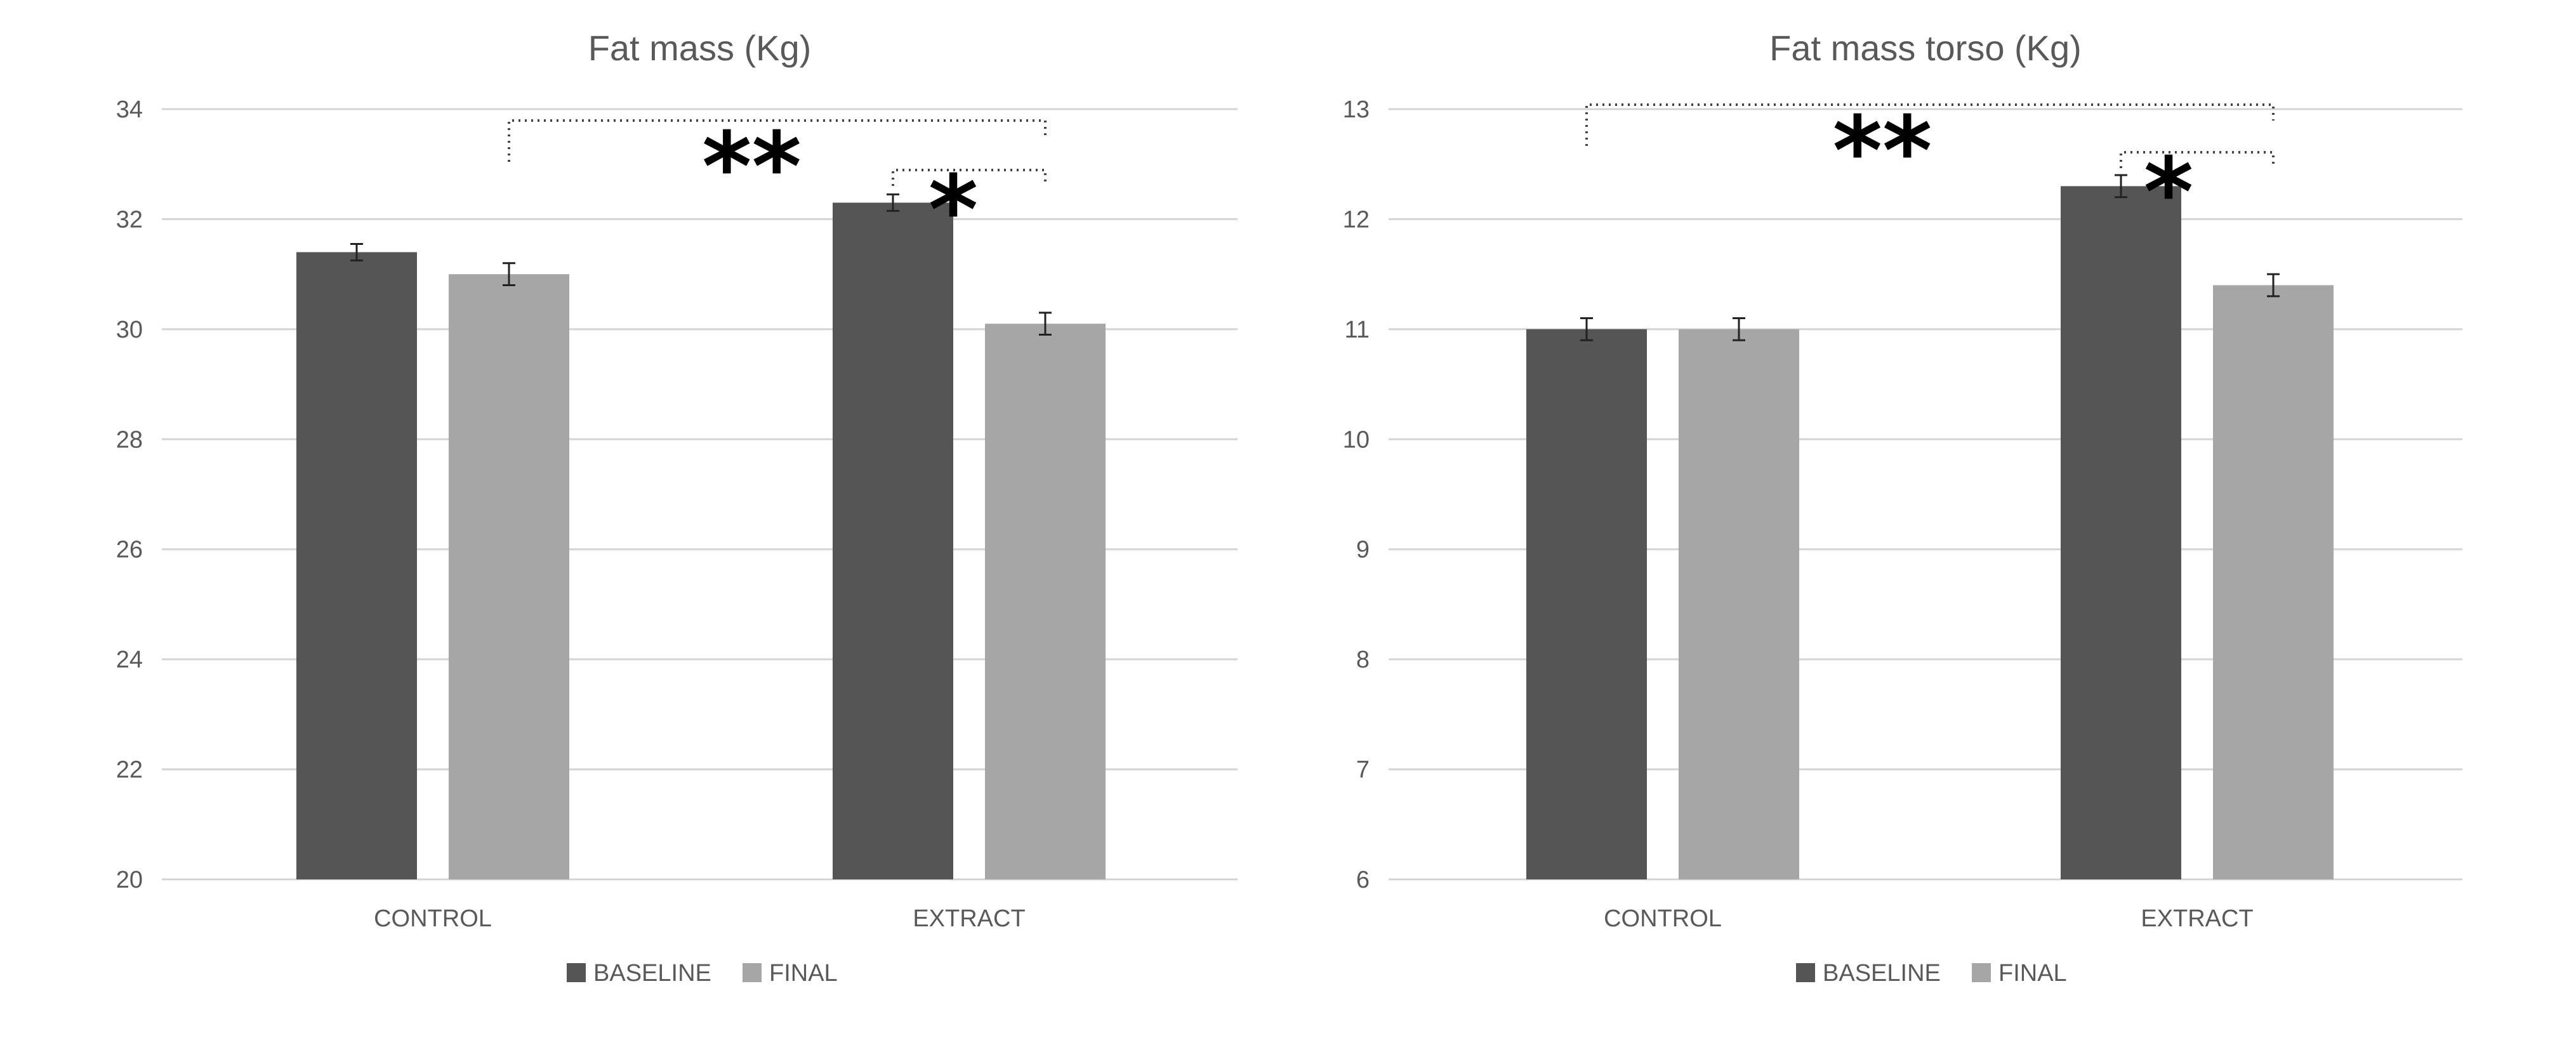 The height and width of the screenshot is (1038, 2576). Describe the element at coordinates (129, 439) in the screenshot. I see `y-tick-label: 28` at that location.